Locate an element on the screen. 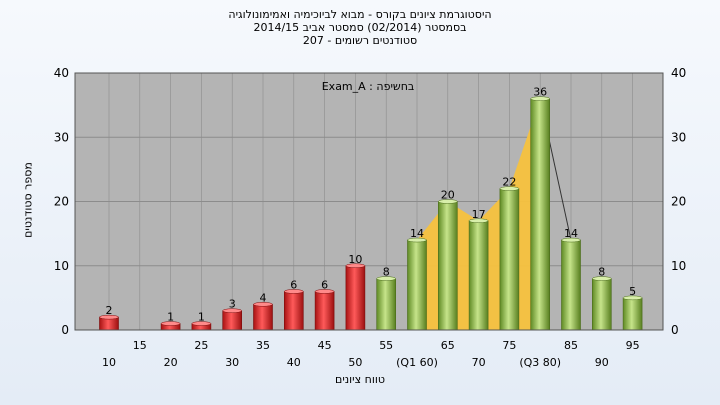  x-tick-label: 25 is located at coordinates (201, 345).